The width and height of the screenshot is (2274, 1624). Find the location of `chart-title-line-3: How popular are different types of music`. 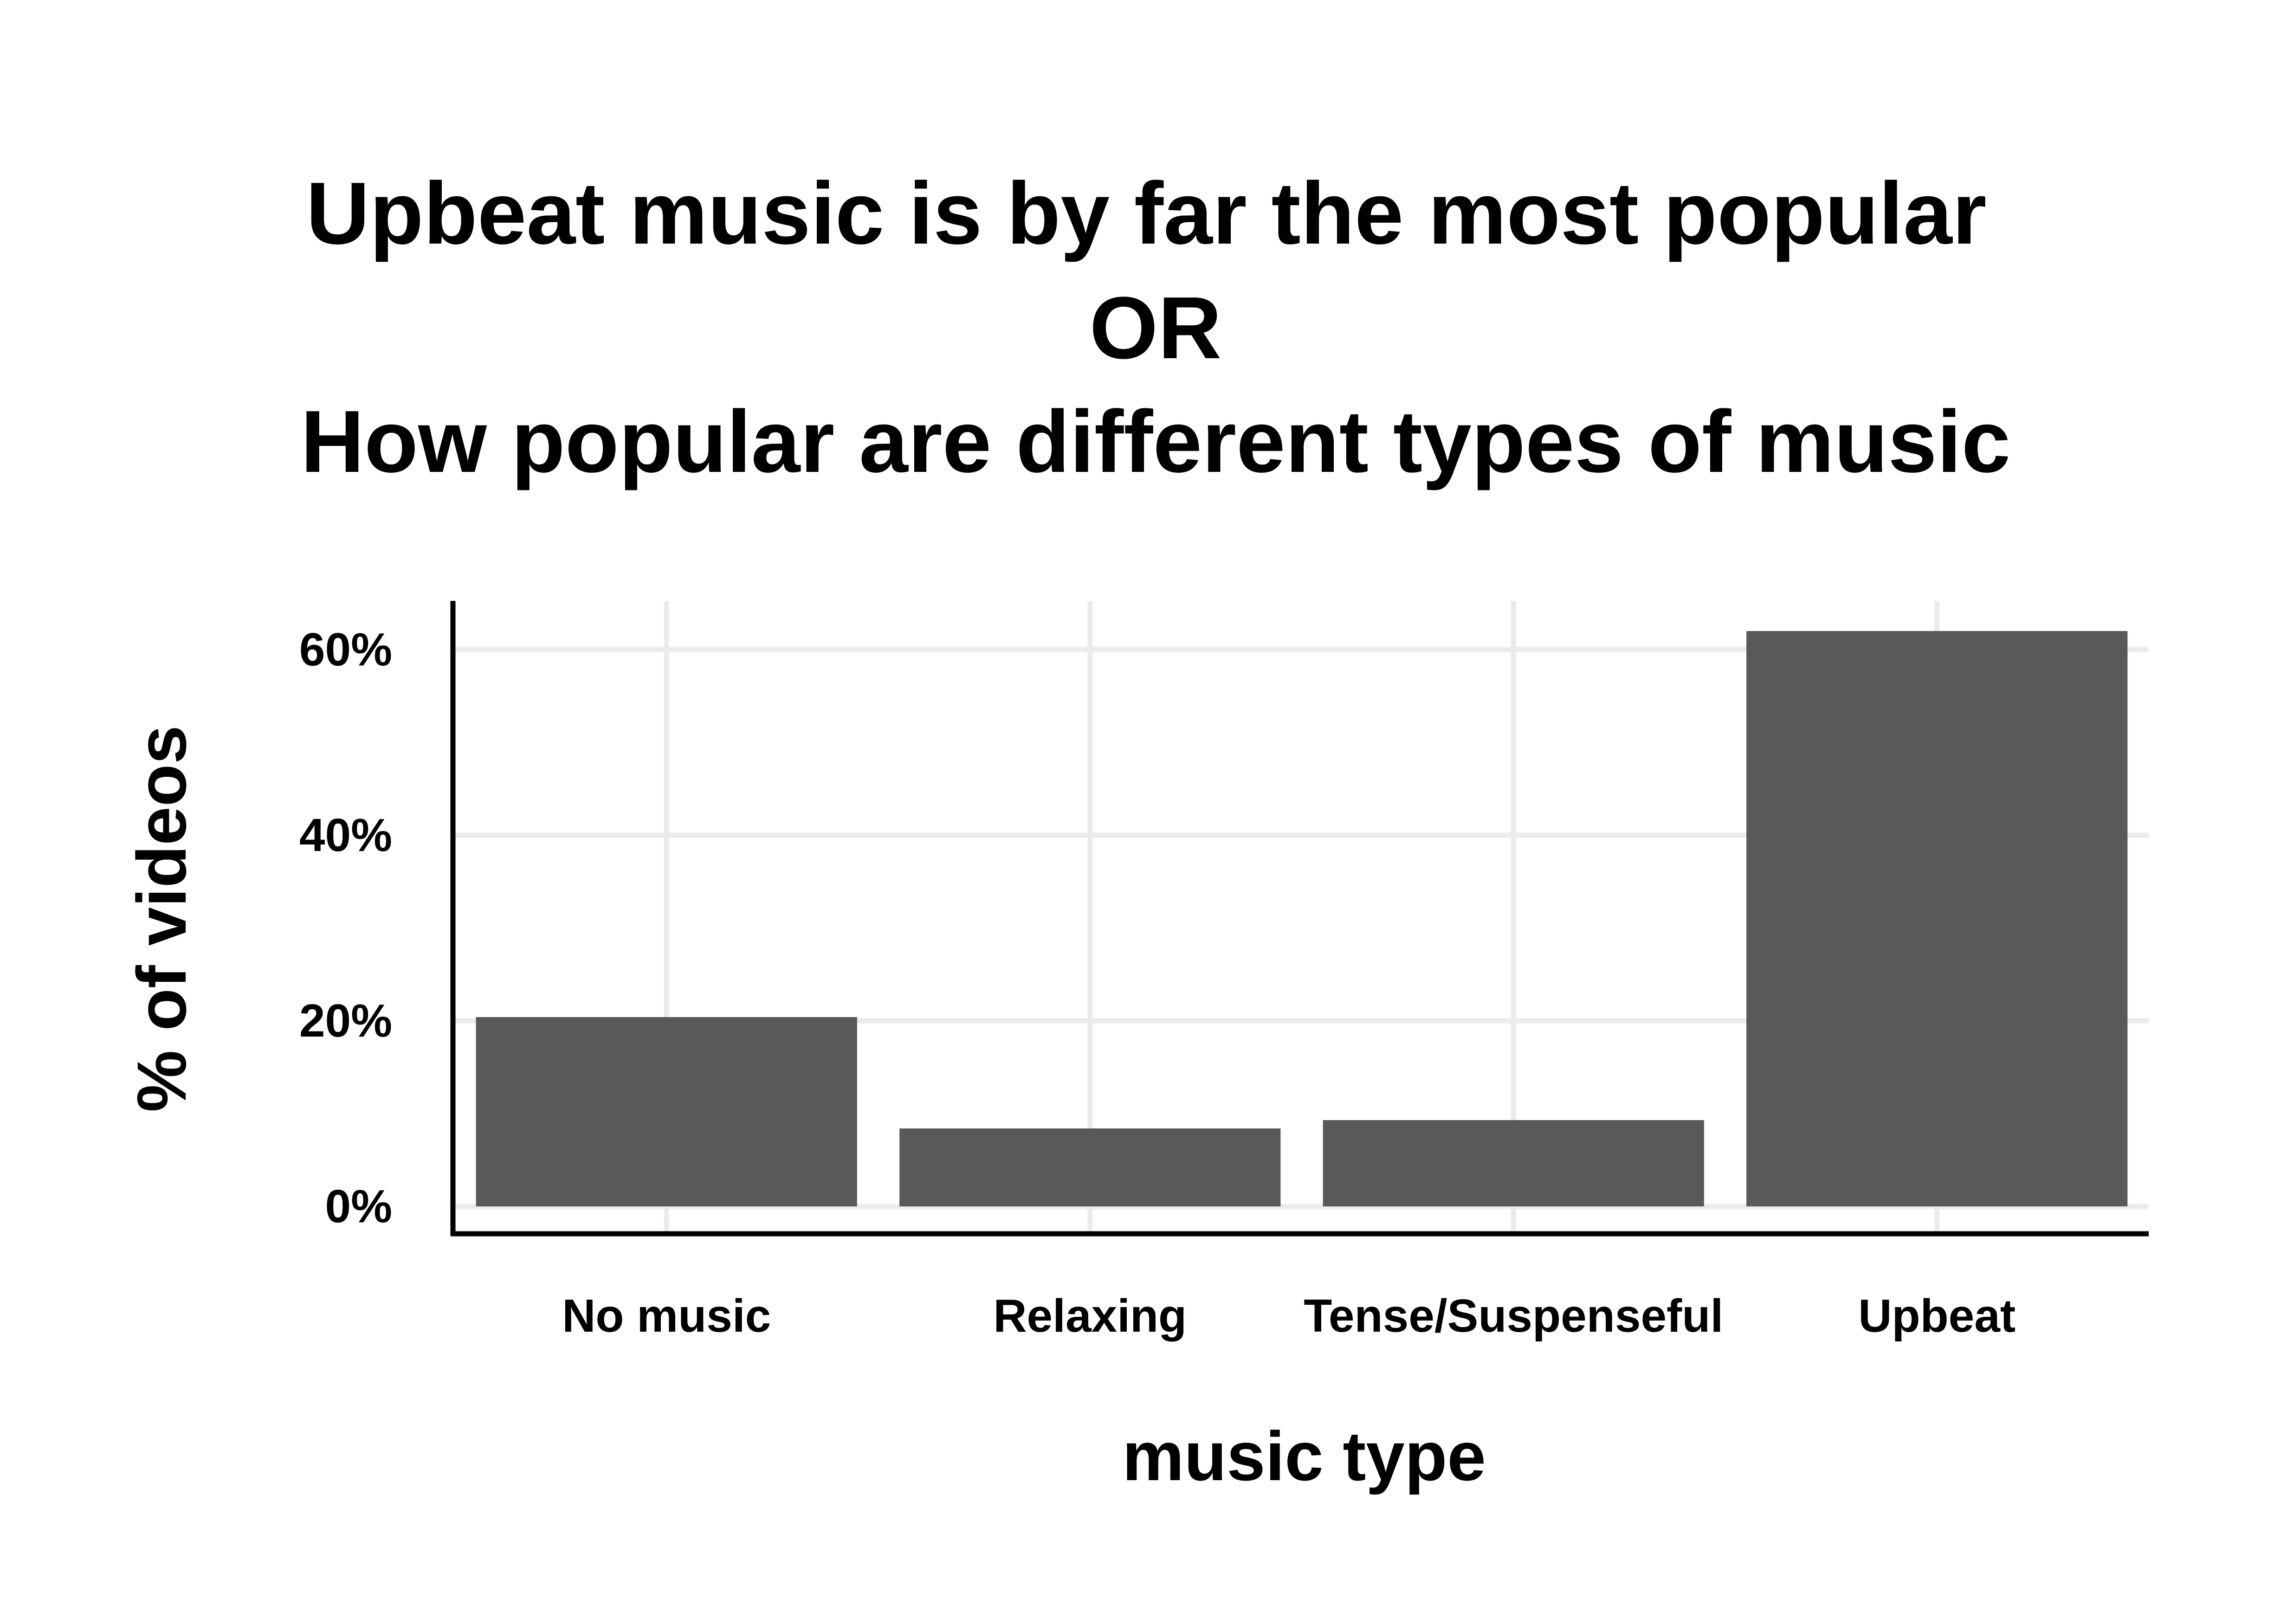

chart-title-line-3: How popular are different types of music is located at coordinates (1156, 442).